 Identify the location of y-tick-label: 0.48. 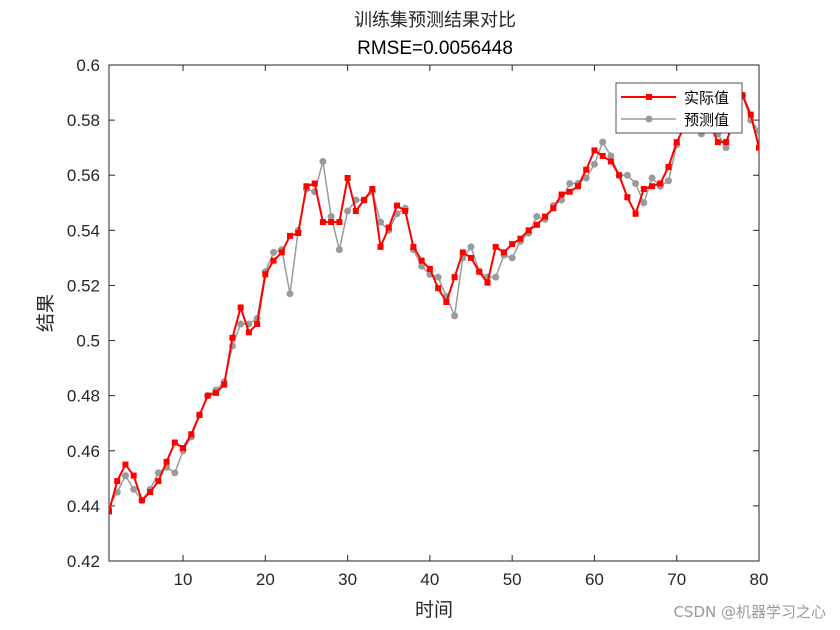
(83, 396).